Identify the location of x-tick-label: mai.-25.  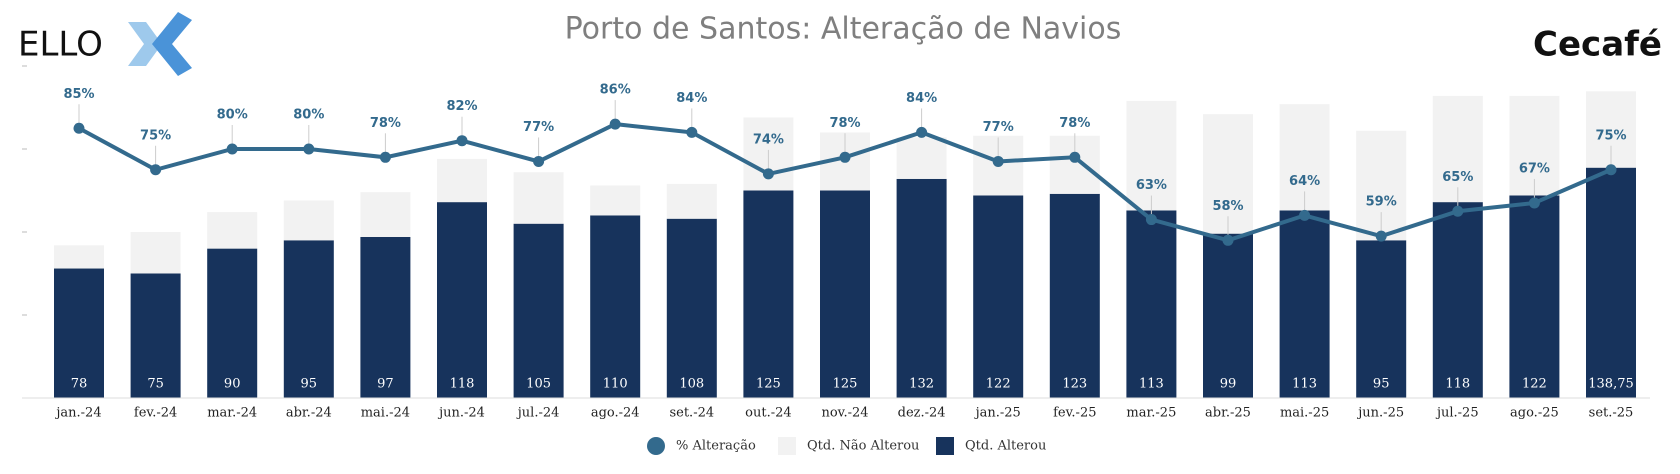
(1304, 413).